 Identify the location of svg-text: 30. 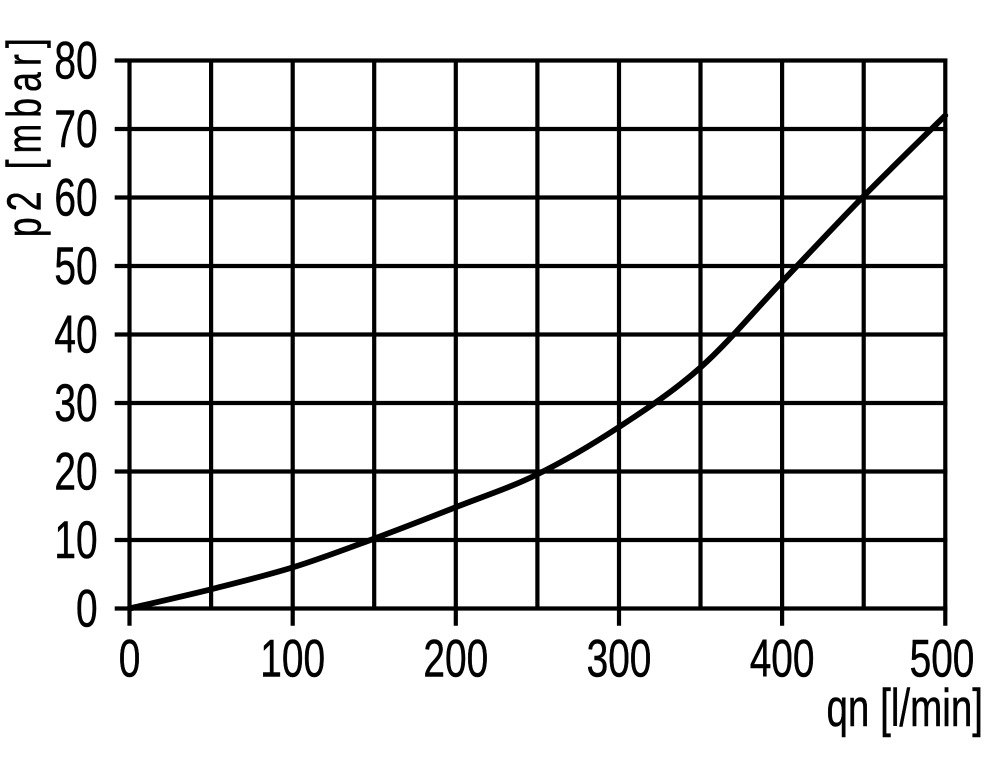
(75, 402).